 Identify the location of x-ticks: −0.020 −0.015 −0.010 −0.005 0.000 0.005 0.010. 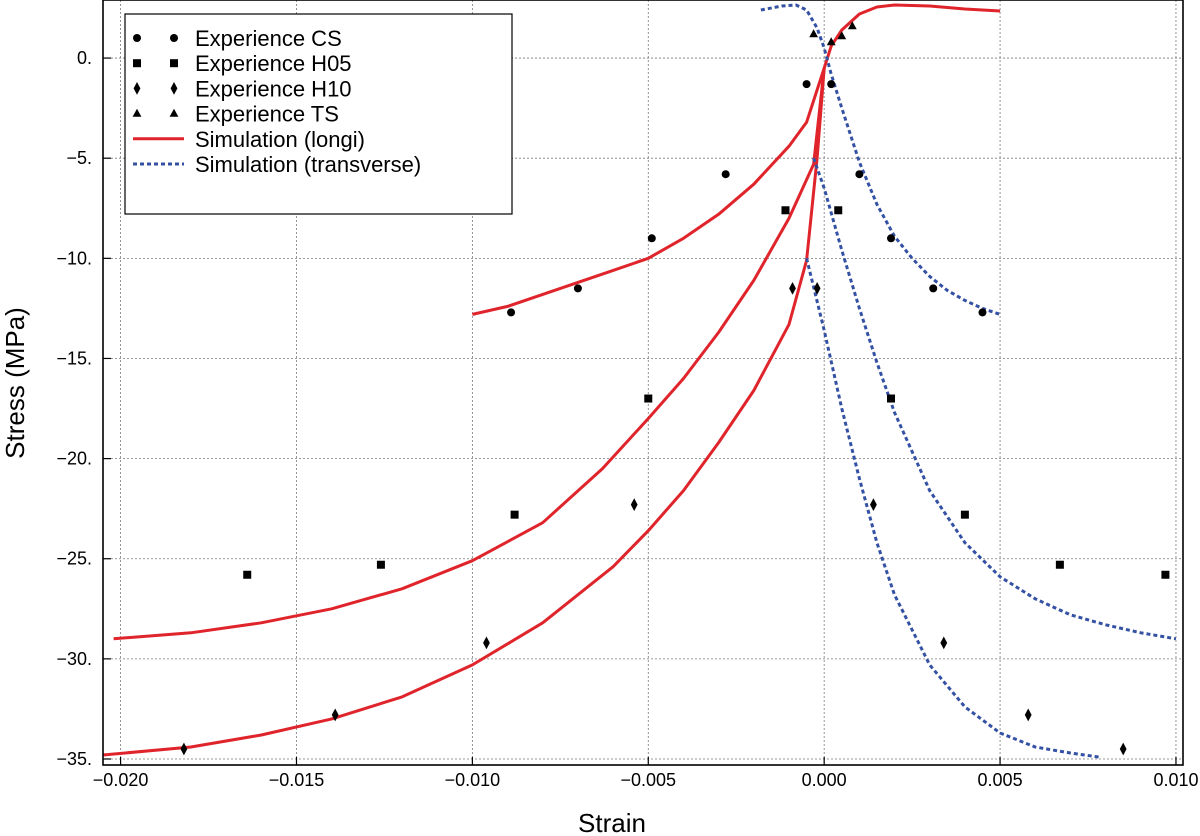
(645, 773).